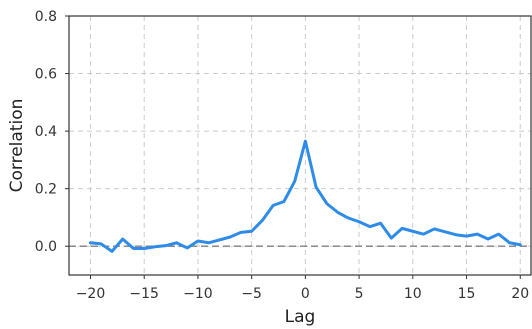  I want to click on x-tick-label: 0, so click(305, 294).